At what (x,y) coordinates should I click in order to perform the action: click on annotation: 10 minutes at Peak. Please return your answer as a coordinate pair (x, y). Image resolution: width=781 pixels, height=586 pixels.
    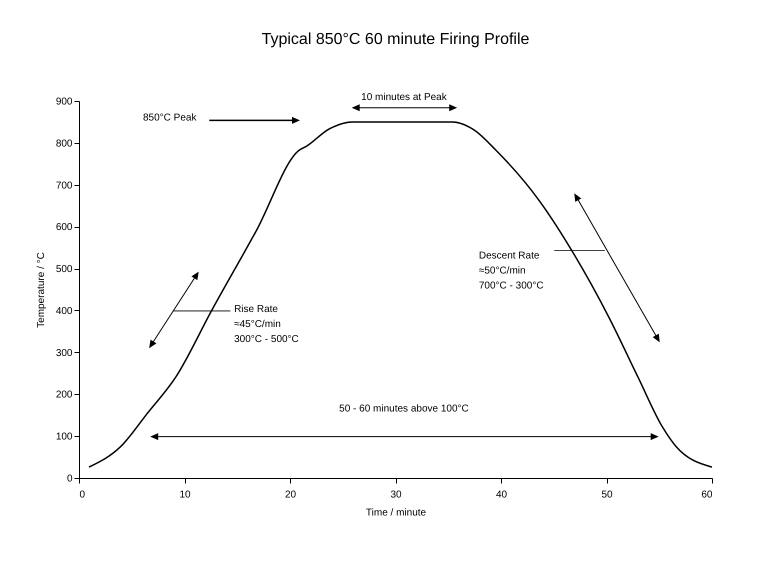
    Looking at the image, I should click on (404, 97).